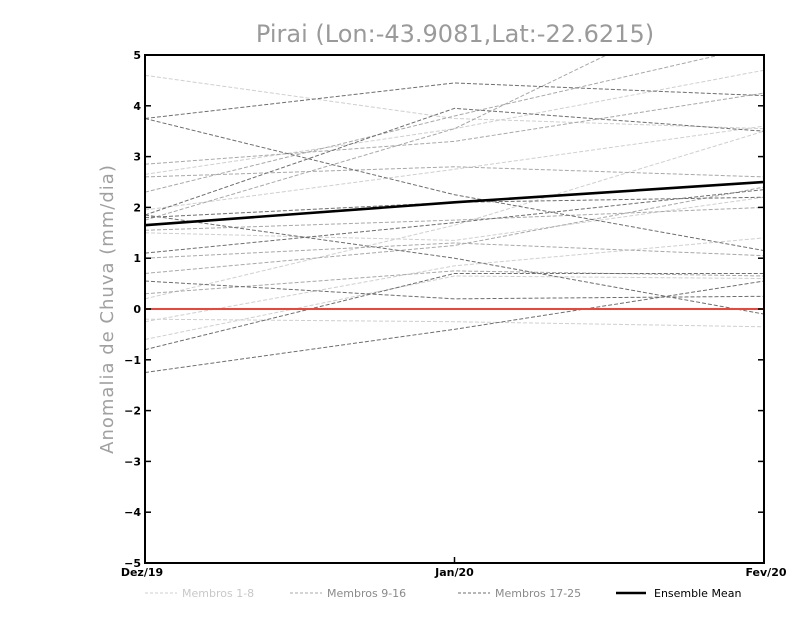 The image size is (800, 618). I want to click on x-axis: Dez/19 Jan/20 Fev/20, so click(454, 568).